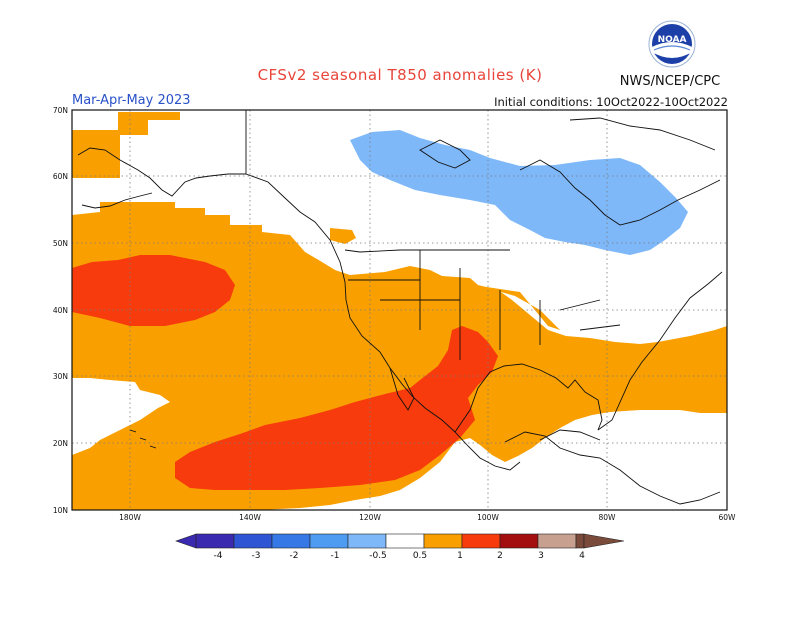 Image resolution: width=800 pixels, height=618 pixels. Describe the element at coordinates (400, 75) in the screenshot. I see `map-title: CFSv2 seasonal T850 anomalies (K)` at that location.